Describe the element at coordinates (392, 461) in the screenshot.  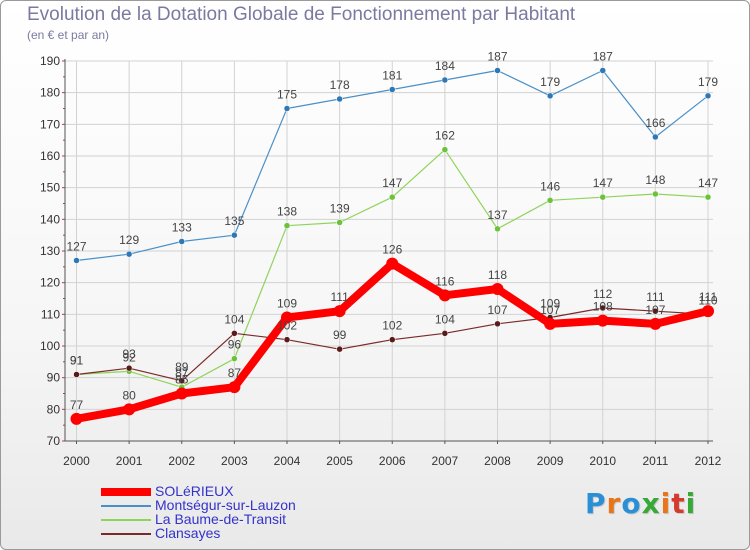
I see `x-tick-label: 2006` at that location.